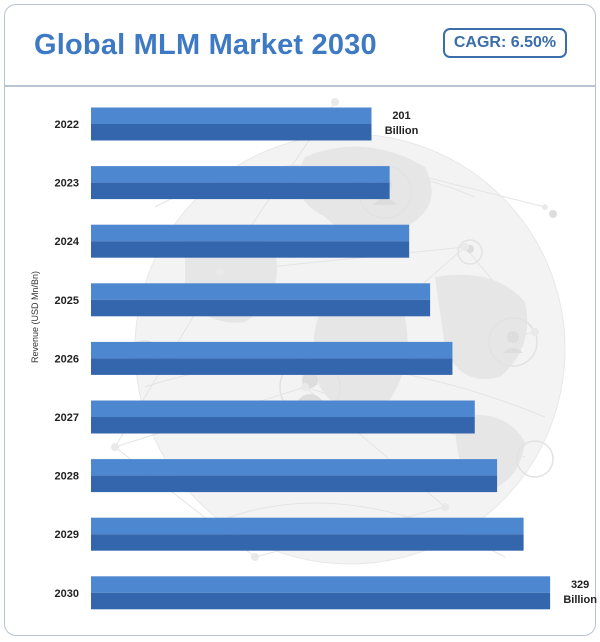 Image resolution: width=600 pixels, height=642 pixels. Describe the element at coordinates (261, 308) in the screenshot. I see `bar-bottom-2025` at that location.